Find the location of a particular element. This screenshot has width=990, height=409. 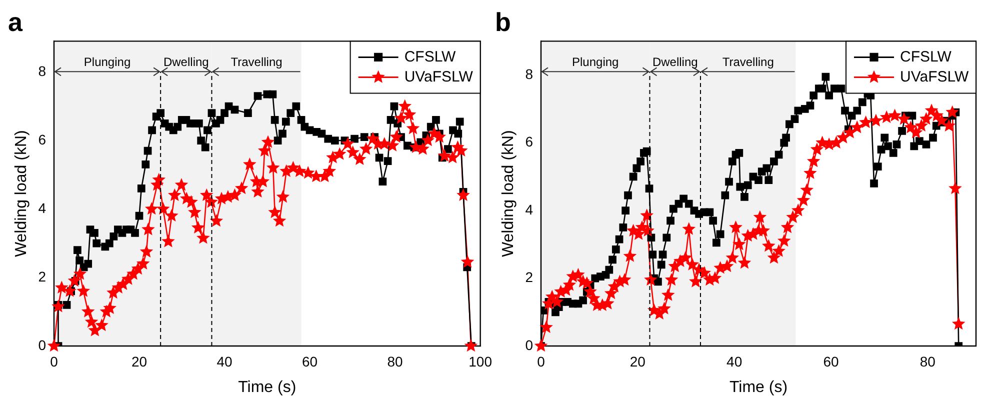

x-tick-label: 100 is located at coordinates (480, 361).